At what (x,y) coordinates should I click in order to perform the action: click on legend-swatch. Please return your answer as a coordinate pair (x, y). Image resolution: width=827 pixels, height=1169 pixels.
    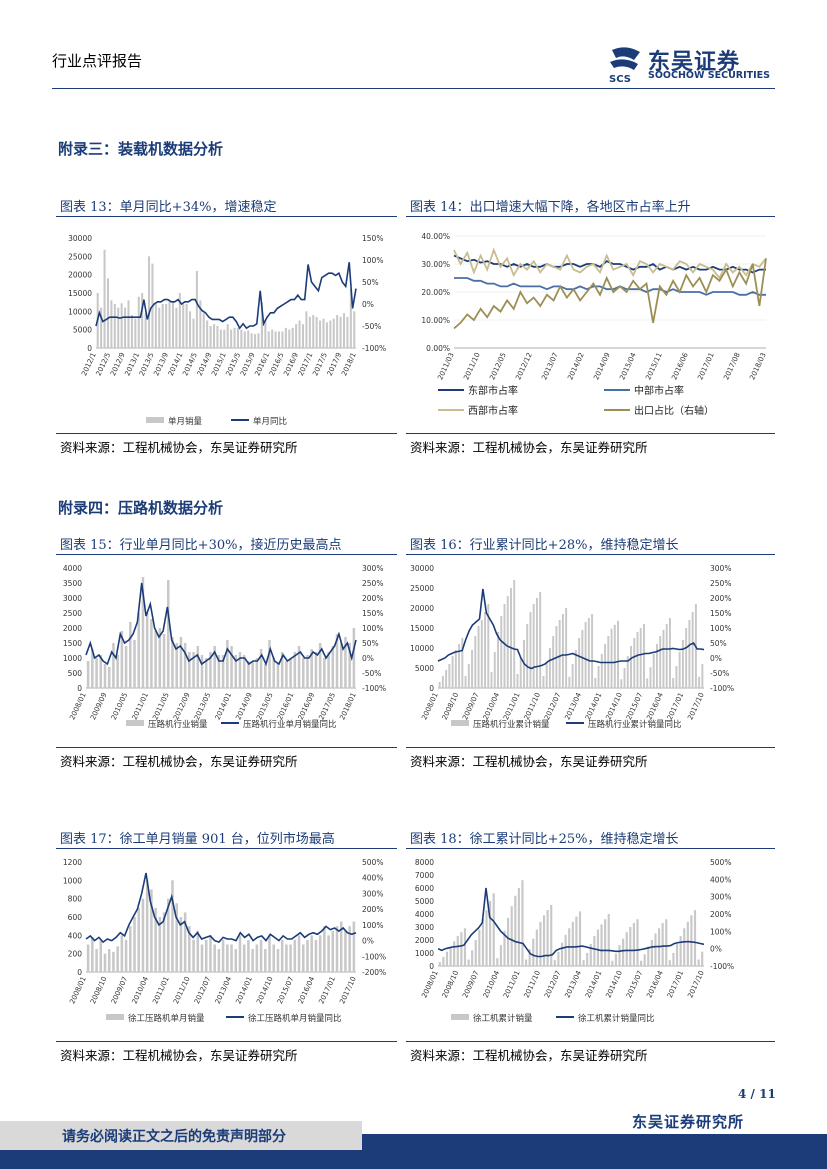
    Looking at the image, I should click on (460, 1017).